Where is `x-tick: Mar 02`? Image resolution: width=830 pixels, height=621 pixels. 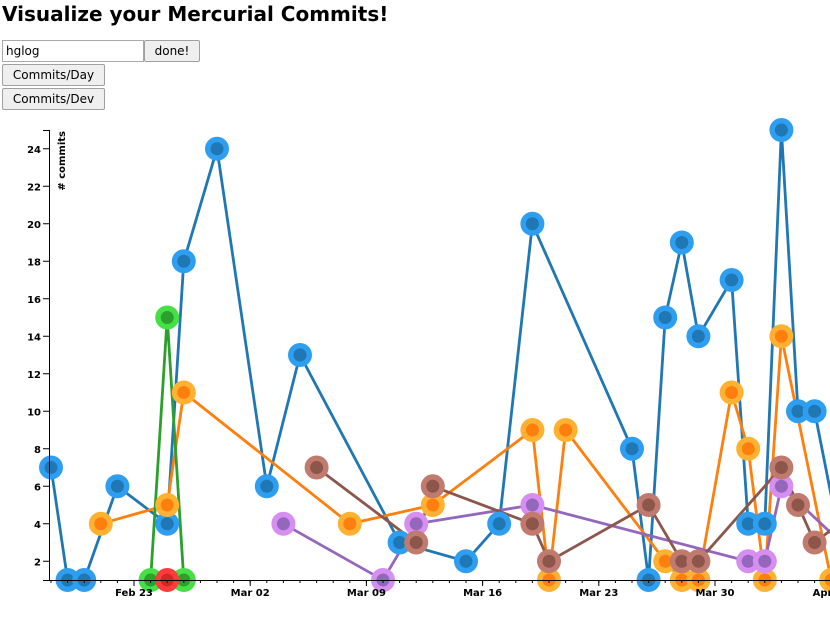
x-tick: Mar 02 is located at coordinates (250, 589).